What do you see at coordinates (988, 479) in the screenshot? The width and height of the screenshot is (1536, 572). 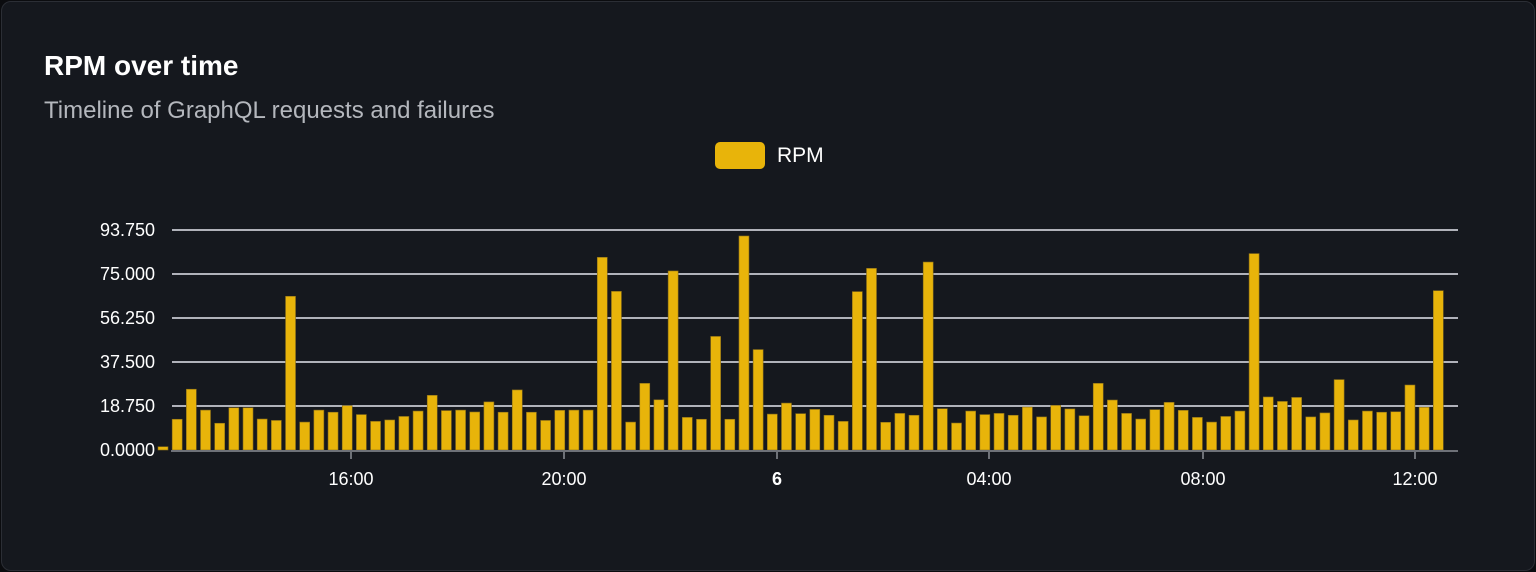 I see `x-tick-label: 04:00` at bounding box center [988, 479].